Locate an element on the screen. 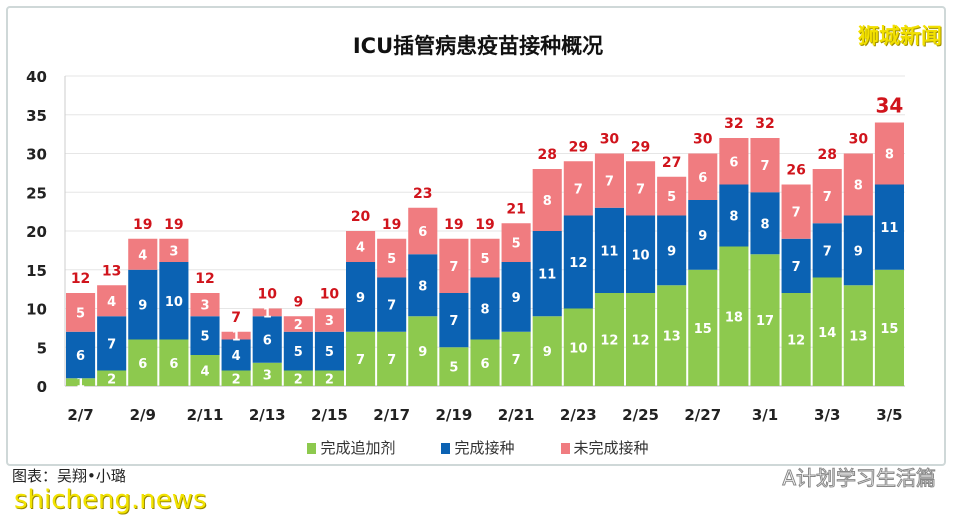 This screenshot has height=515, width=956. total-label: 13 is located at coordinates (111, 271).